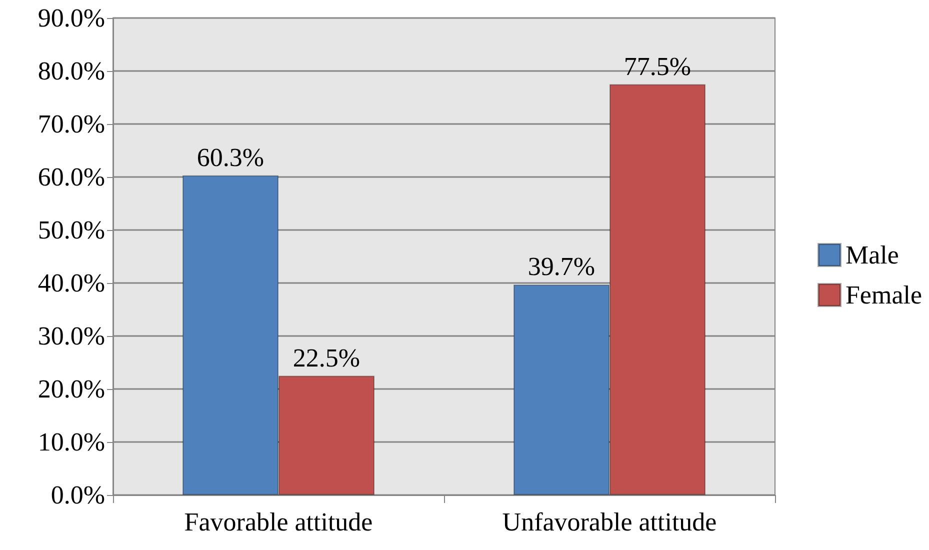 The width and height of the screenshot is (929, 550). I want to click on legend-label: Female, so click(883, 295).